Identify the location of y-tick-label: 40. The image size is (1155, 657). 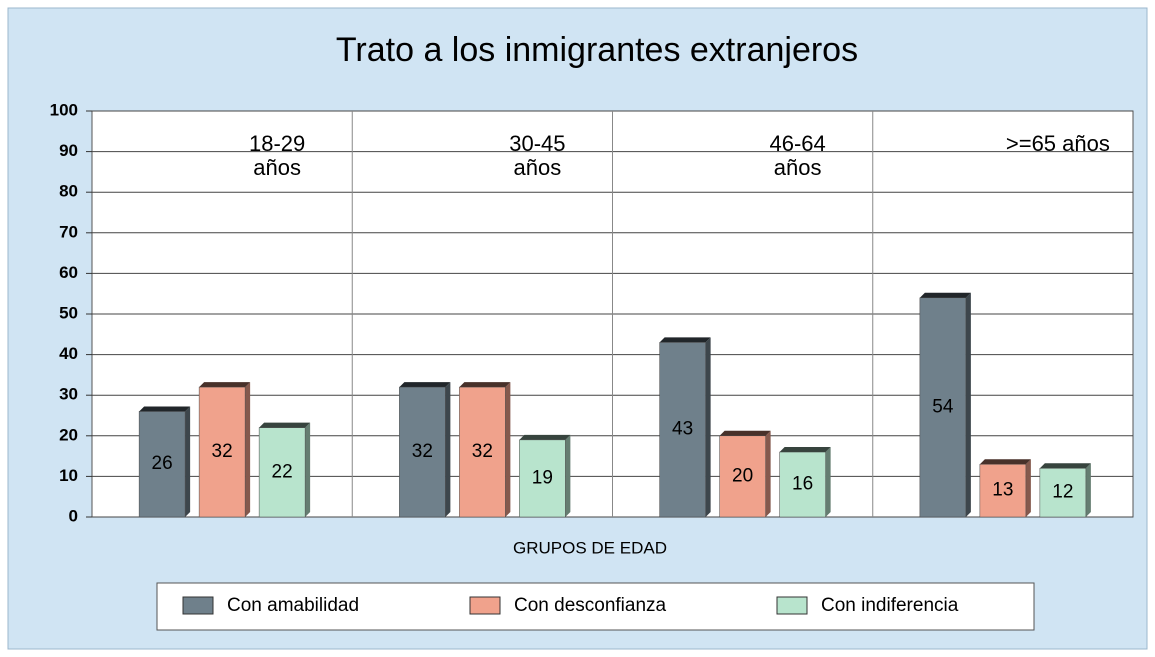
(68, 353).